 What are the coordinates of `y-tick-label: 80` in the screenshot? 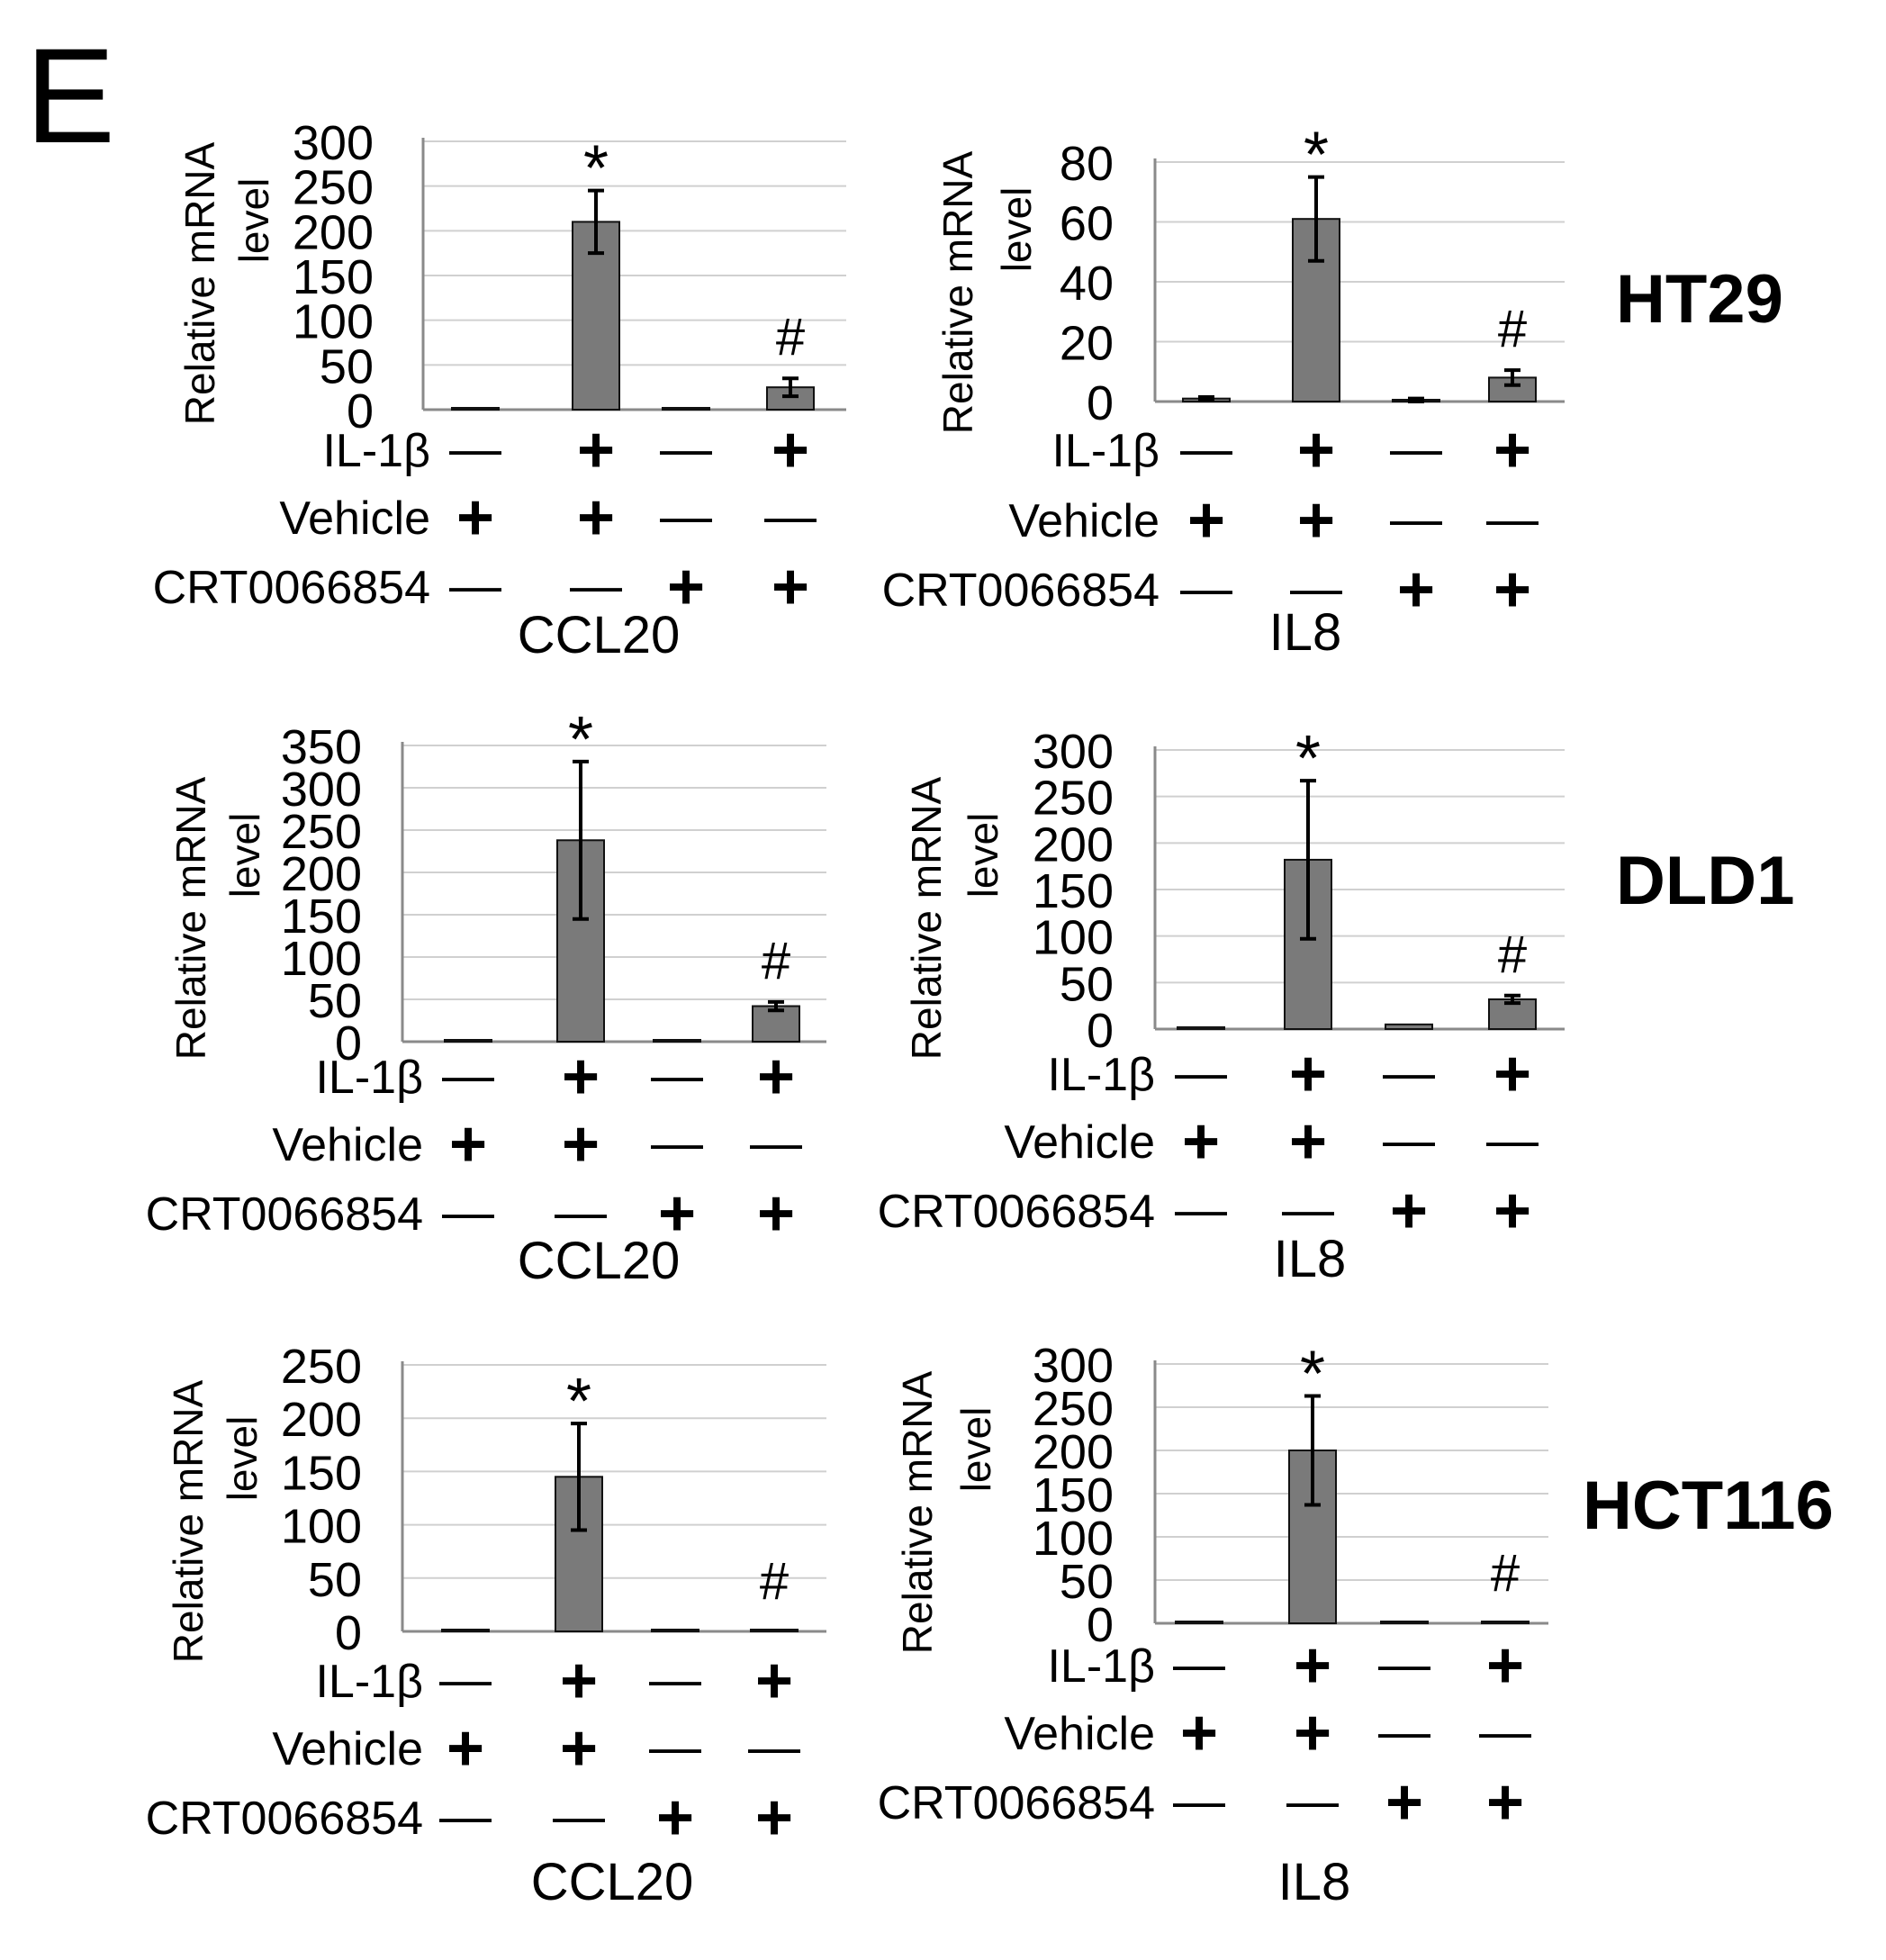 It's located at (1087, 164).